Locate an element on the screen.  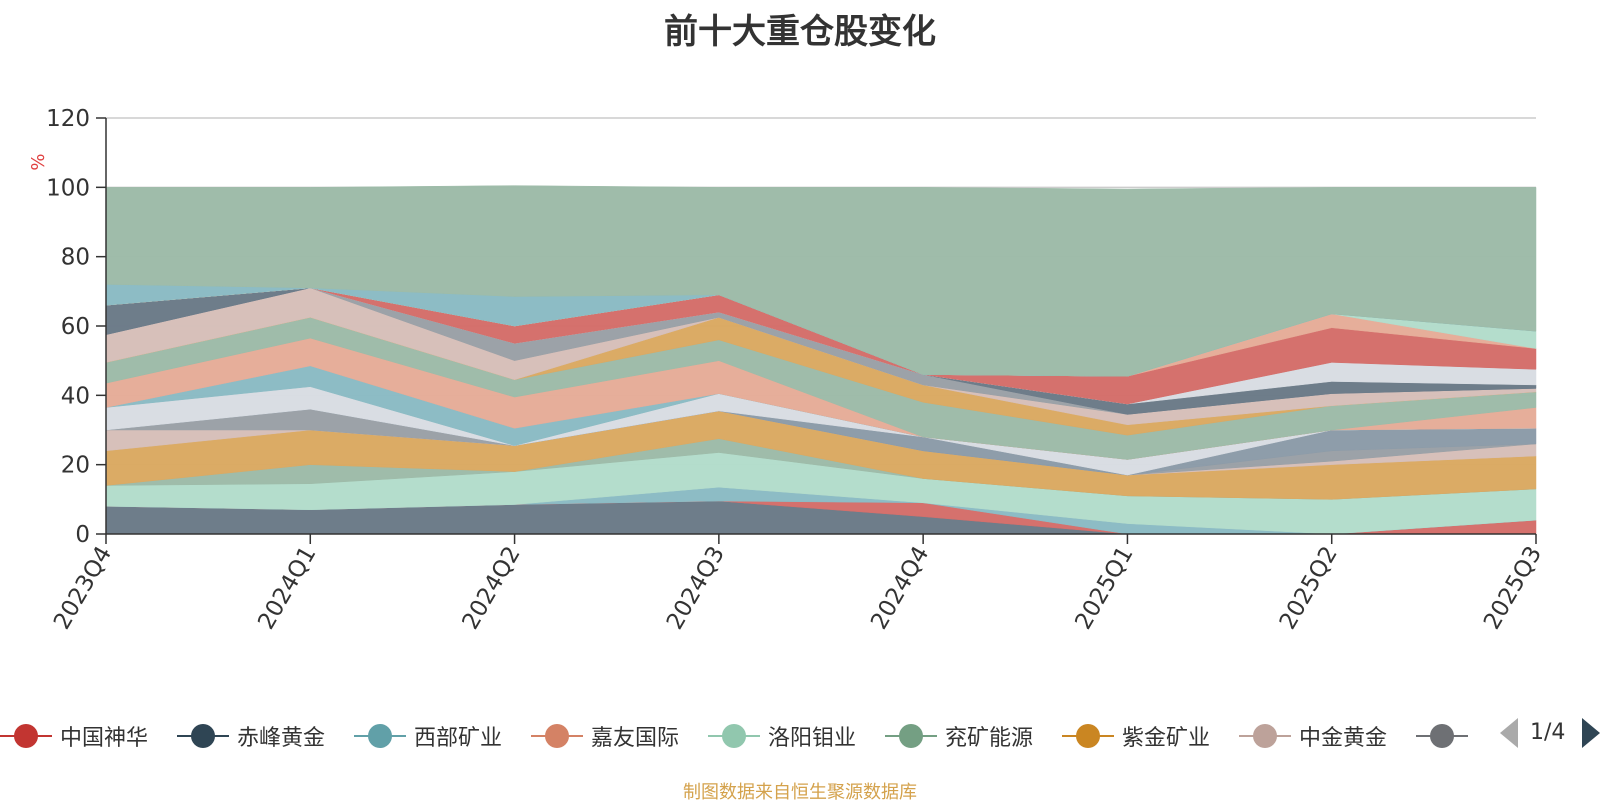
legend-item: 洛阳钼业 is located at coordinates (782, 736).